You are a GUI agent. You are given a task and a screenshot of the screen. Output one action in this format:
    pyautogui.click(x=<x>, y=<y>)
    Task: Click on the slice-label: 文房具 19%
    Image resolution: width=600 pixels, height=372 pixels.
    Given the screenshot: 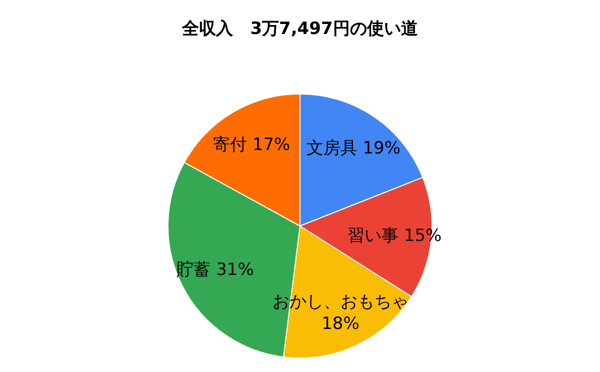 What is the action you would take?
    pyautogui.click(x=353, y=148)
    